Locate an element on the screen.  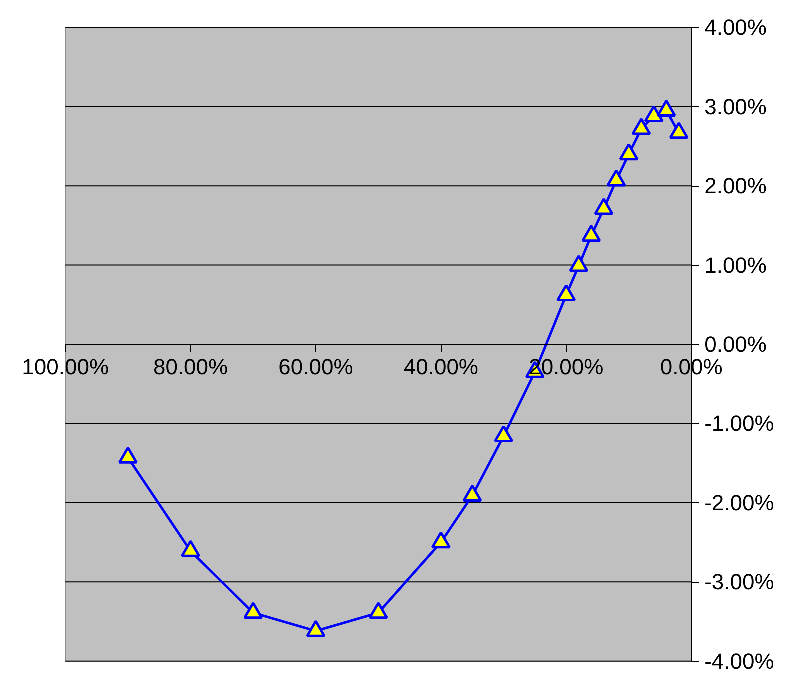
y-tick-label: 1.00% is located at coordinates (735, 265).